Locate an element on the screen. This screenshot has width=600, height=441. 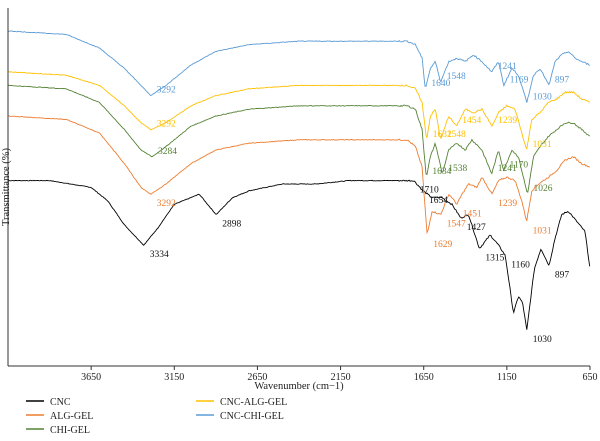
peak-label-cnc-chi-gel-1169: 1169 is located at coordinates (519, 80).